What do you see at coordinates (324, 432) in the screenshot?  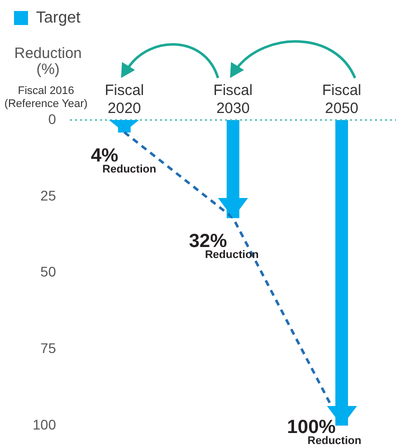 I see `data-label: 100% Reduction` at bounding box center [324, 432].